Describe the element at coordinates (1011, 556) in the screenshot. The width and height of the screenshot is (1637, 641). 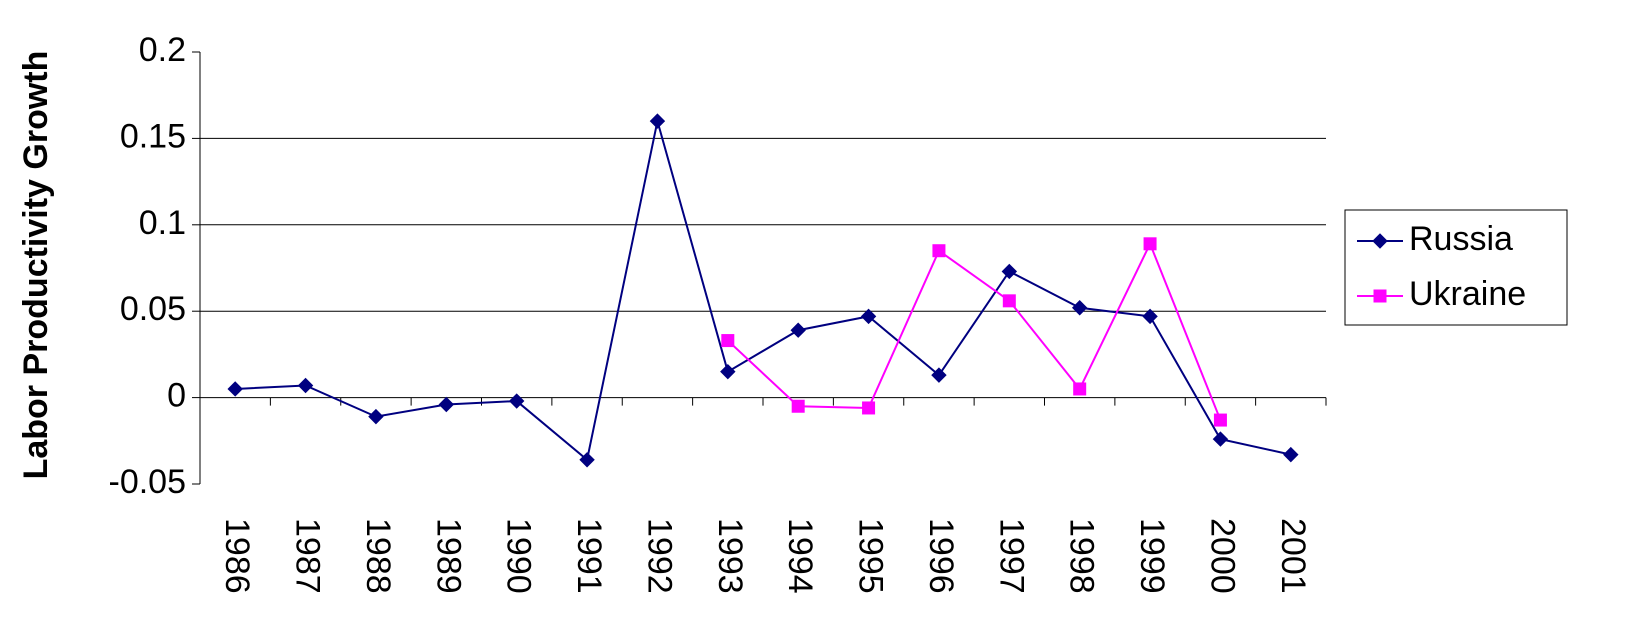
I see `x-tick-label: 1997` at that location.